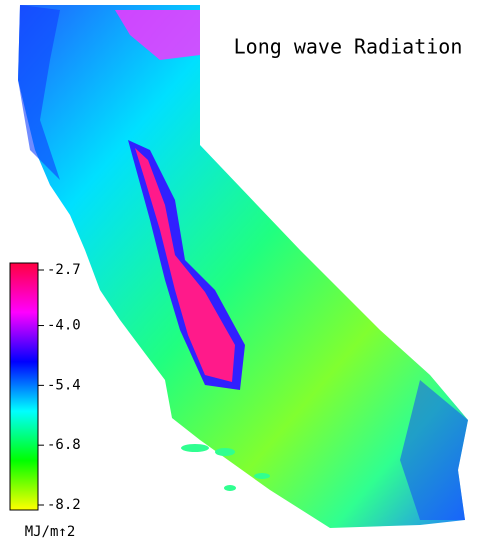 The width and height of the screenshot is (500, 550). Describe the element at coordinates (64, 270) in the screenshot. I see `colorbar-tick-label: -2.7` at that location.